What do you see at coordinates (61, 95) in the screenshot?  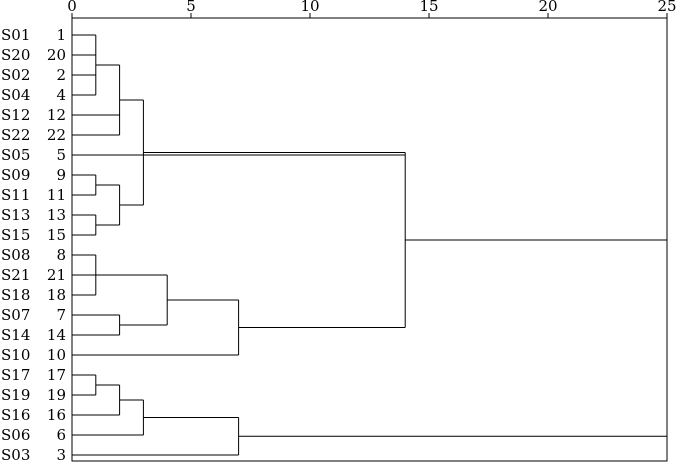 I see `leaf-number-4: 4` at bounding box center [61, 95].